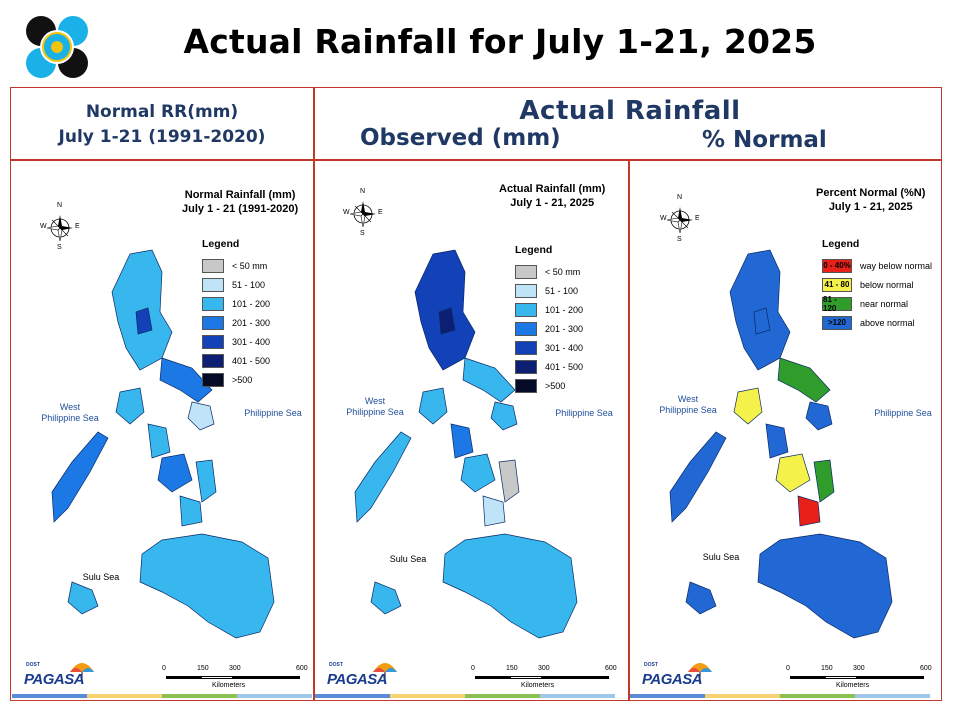 This screenshot has width=960, height=720. I want to click on legend-label: 301 - 400, so click(251, 341).